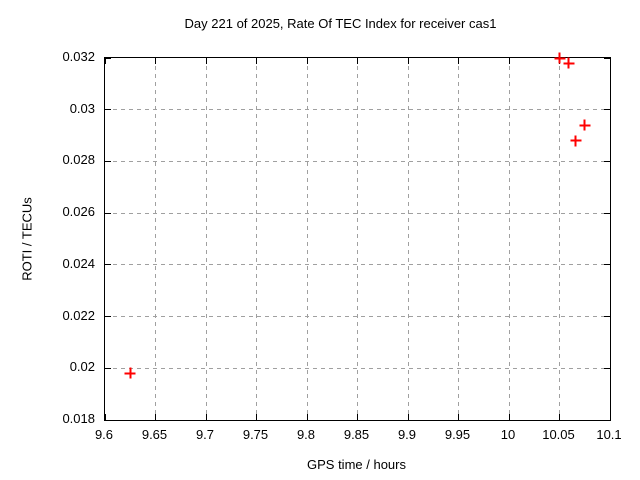 Image resolution: width=640 pixels, height=480 pixels. Describe the element at coordinates (558, 434) in the screenshot. I see `x-tick-label: 10.05` at that location.